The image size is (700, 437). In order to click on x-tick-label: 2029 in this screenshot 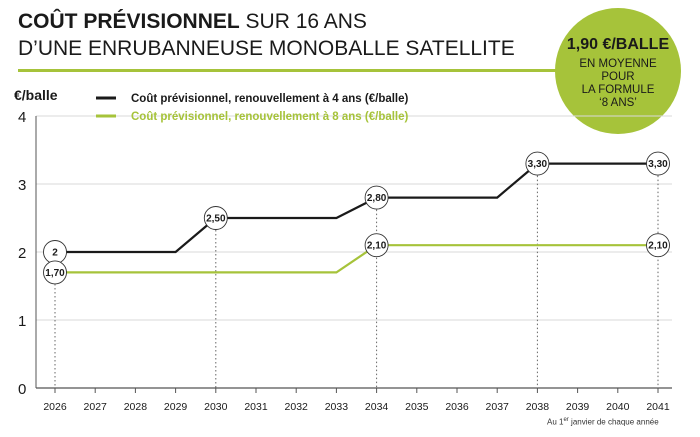, I will do `click(176, 407)`.